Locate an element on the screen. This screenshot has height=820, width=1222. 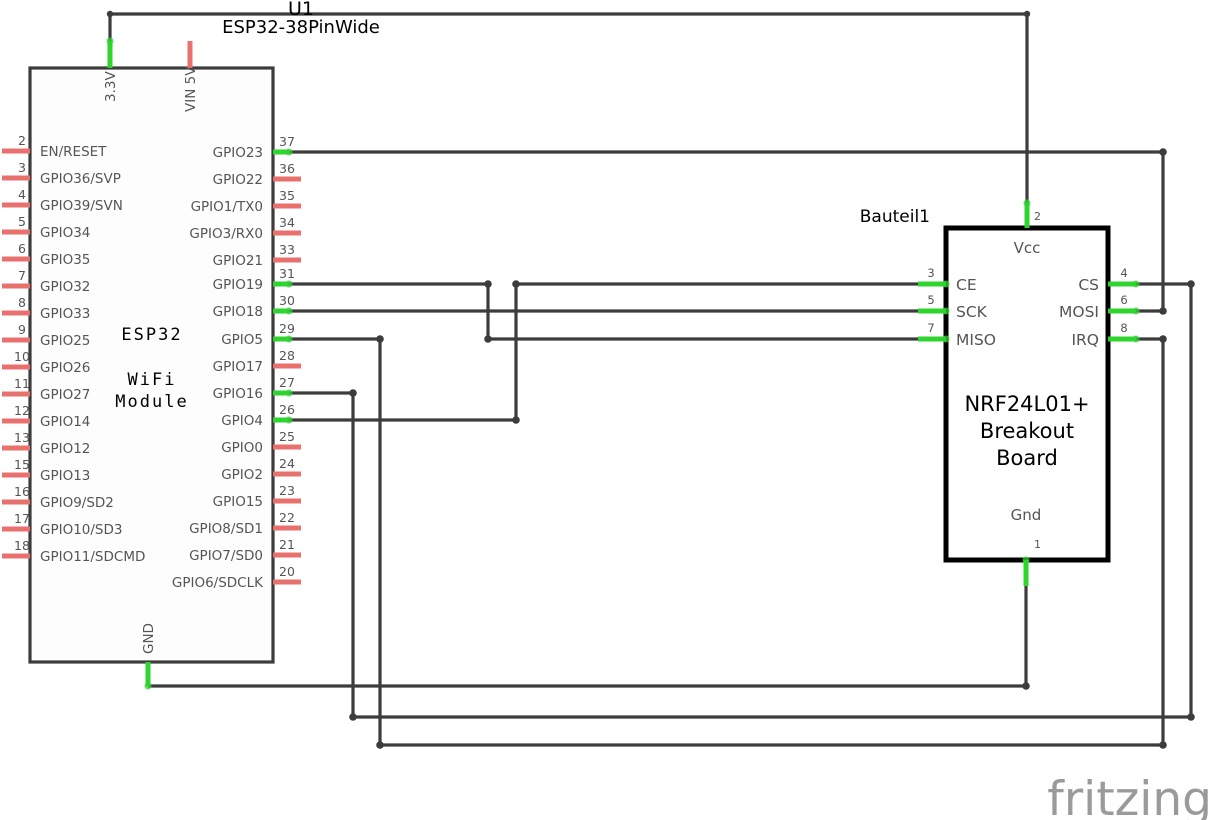
esp32-pin-num-34: 34 is located at coordinates (287, 222).